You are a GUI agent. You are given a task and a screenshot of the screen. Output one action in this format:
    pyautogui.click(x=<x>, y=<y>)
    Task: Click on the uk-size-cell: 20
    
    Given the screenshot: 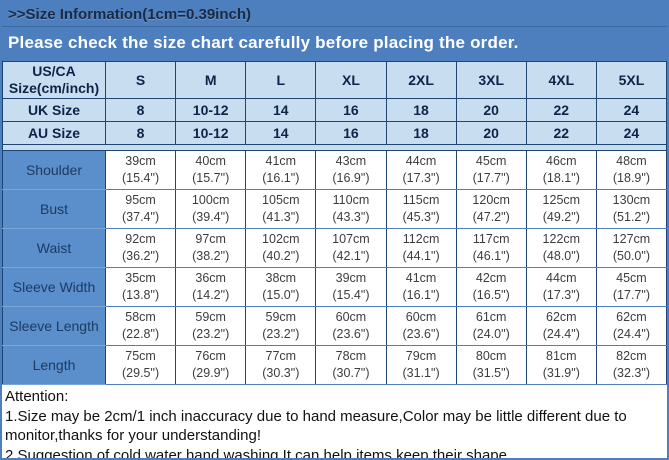 What is the action you would take?
    pyautogui.click(x=491, y=110)
    